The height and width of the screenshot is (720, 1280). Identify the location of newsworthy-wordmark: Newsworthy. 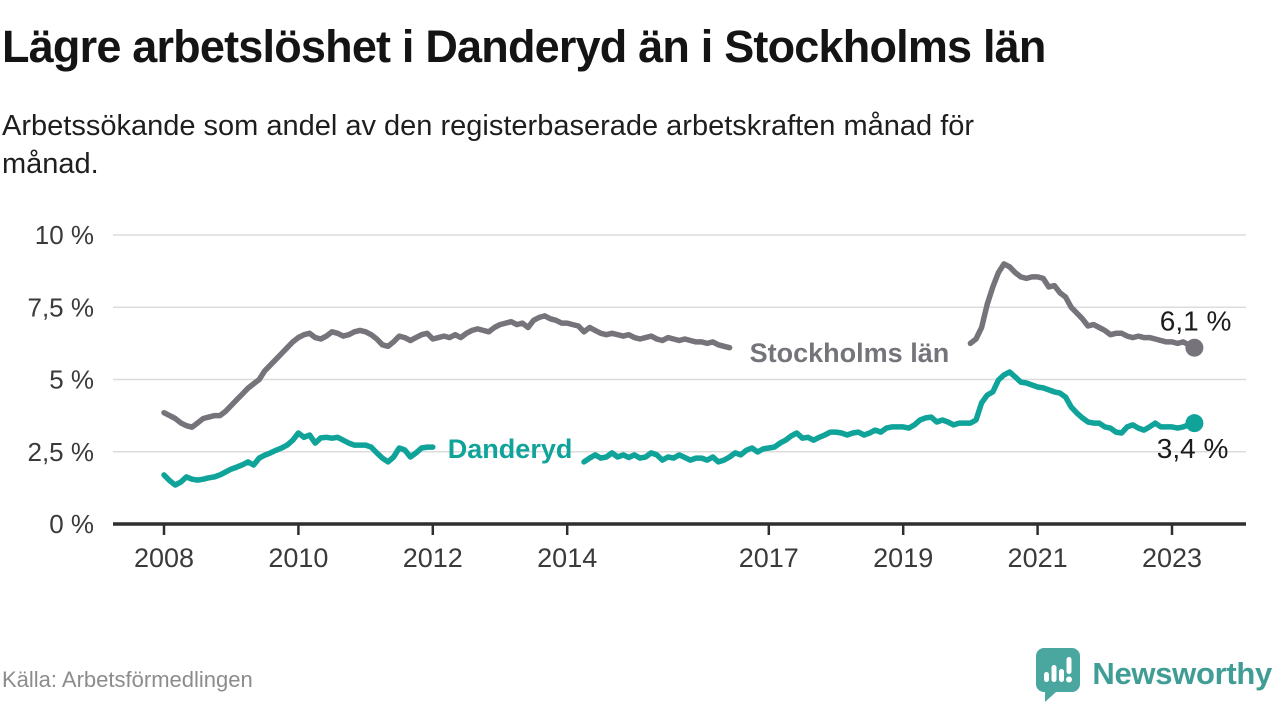
(1182, 673).